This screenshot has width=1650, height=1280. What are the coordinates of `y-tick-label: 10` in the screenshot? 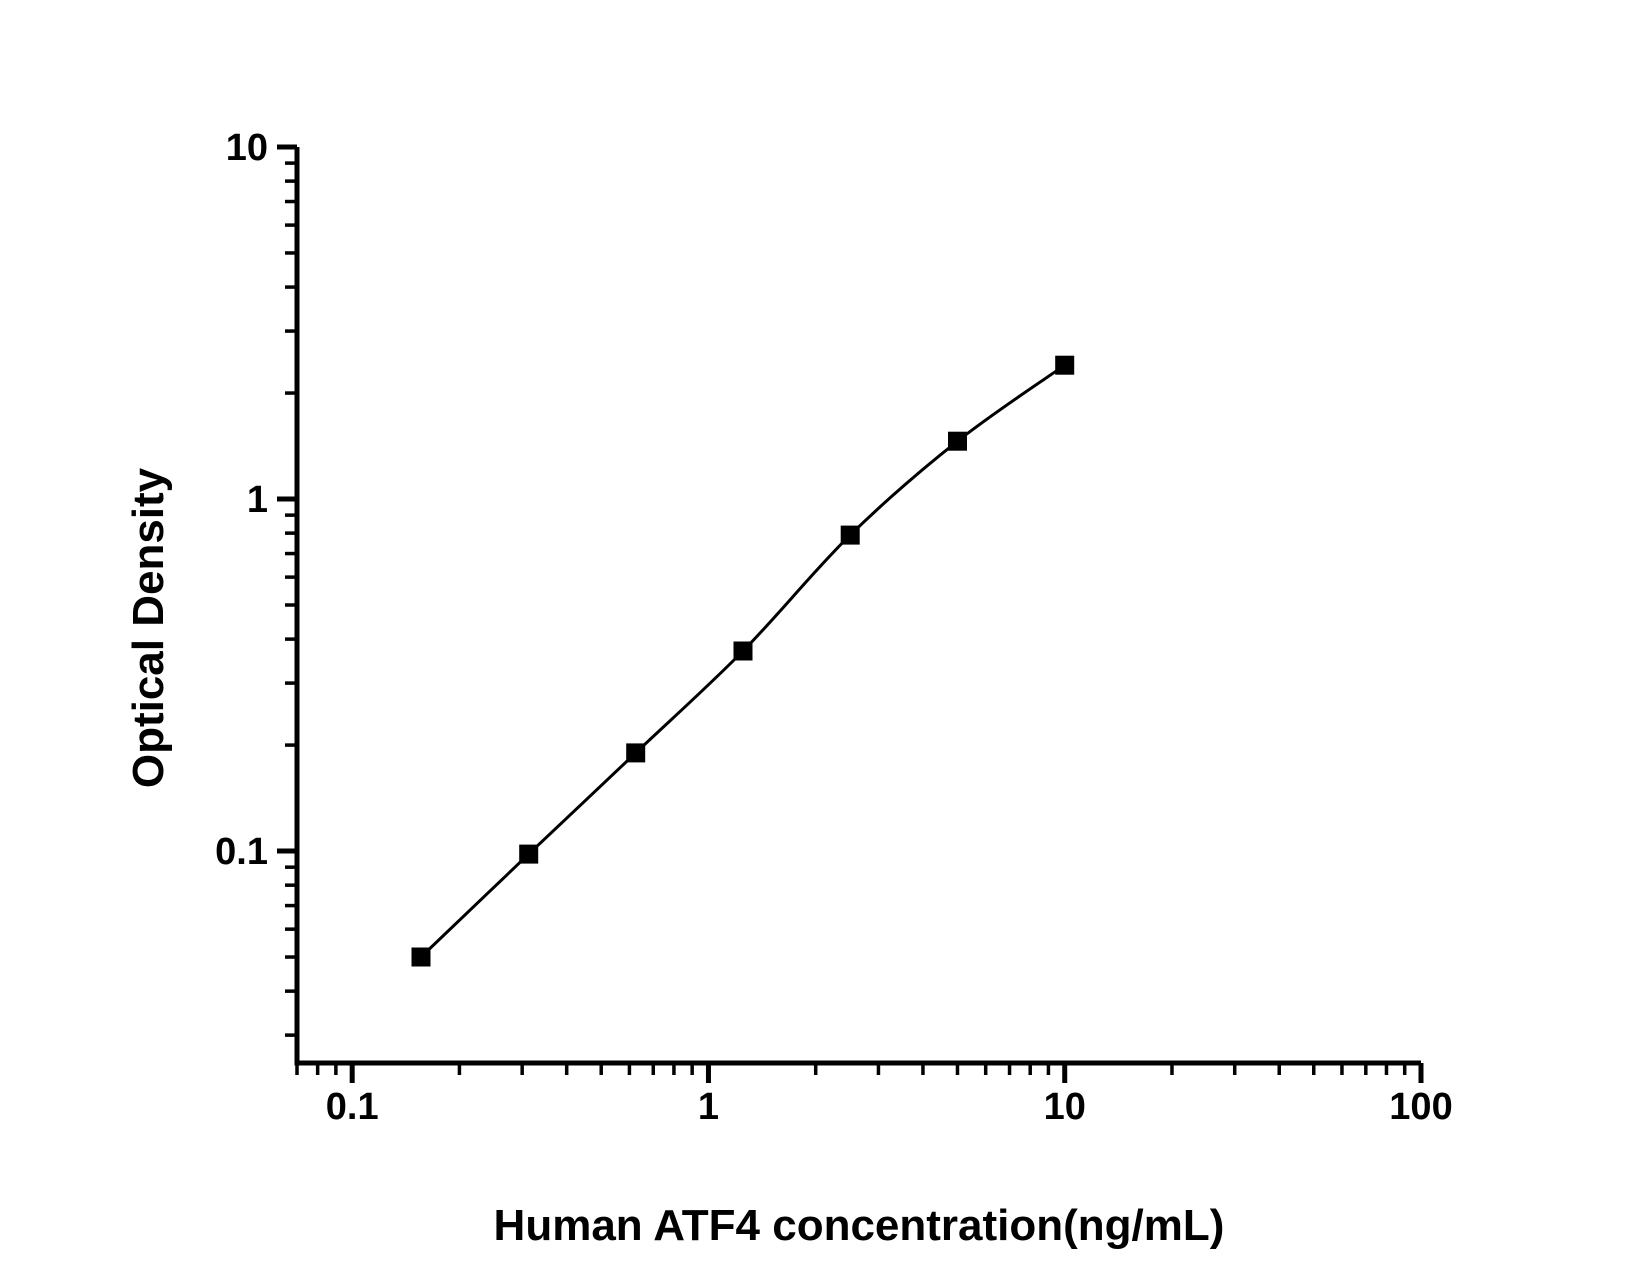 It's located at (247, 148).